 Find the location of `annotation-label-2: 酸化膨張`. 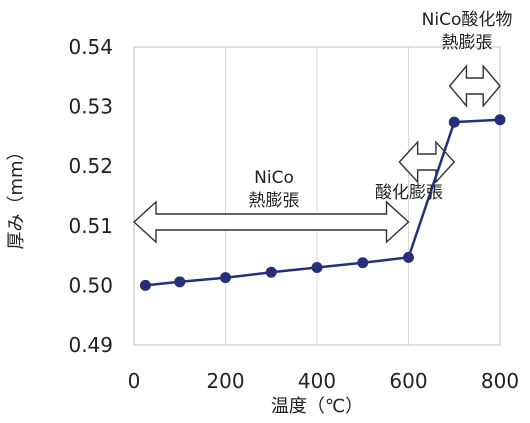

annotation-label-2: 酸化膨張 is located at coordinates (409, 193).